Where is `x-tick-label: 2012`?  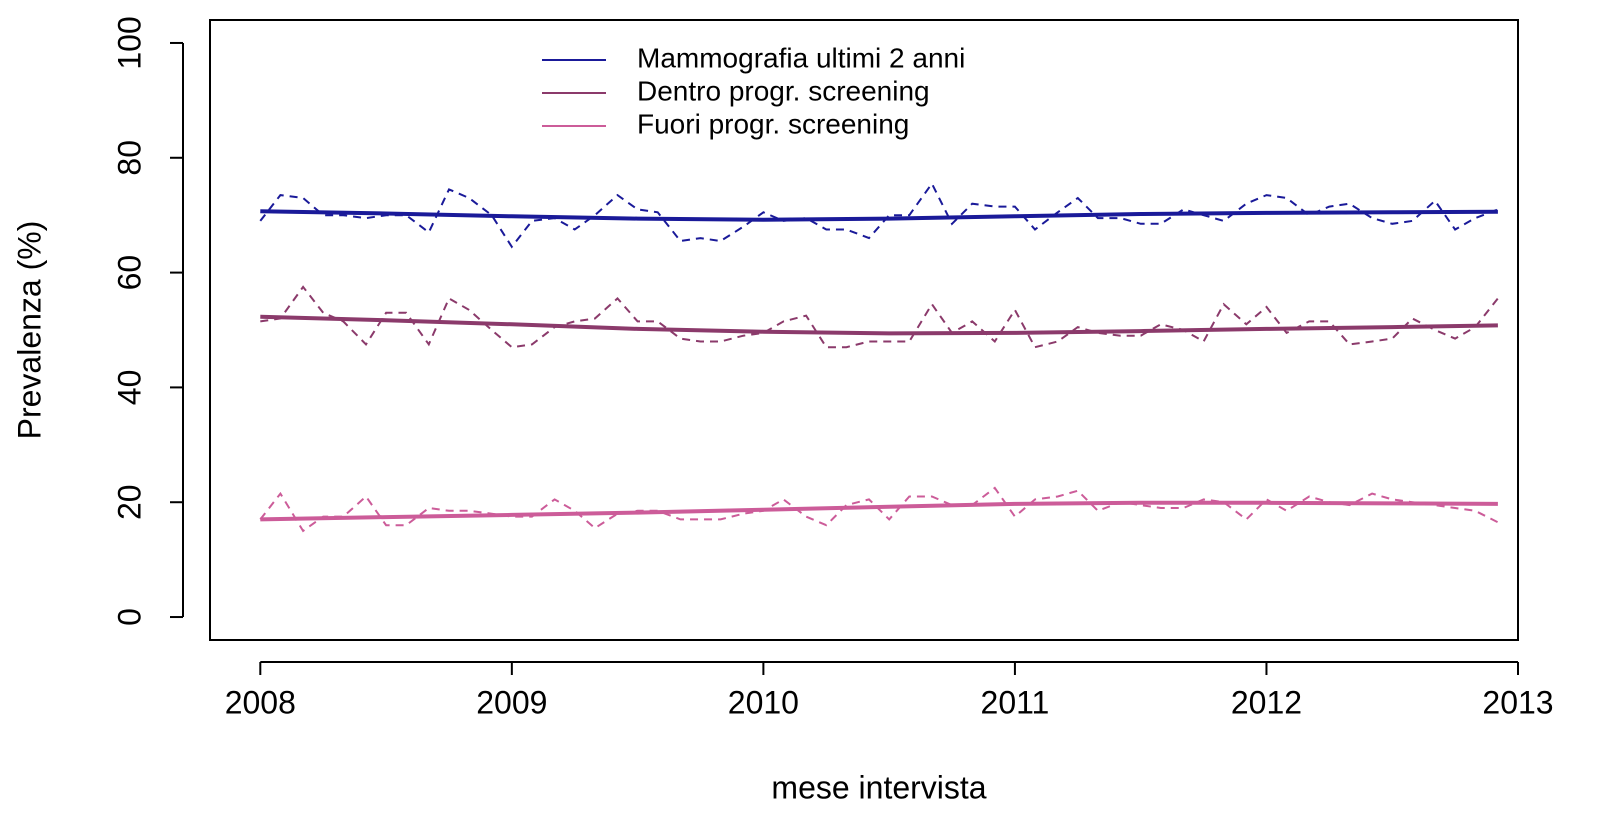
x-tick-label: 2012 is located at coordinates (1266, 702).